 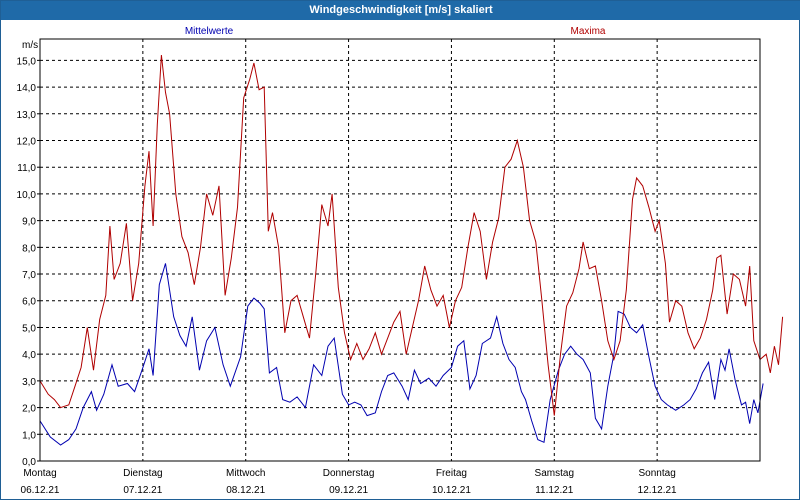 What do you see at coordinates (40, 490) in the screenshot?
I see `x-date-label: 06.12.21` at bounding box center [40, 490].